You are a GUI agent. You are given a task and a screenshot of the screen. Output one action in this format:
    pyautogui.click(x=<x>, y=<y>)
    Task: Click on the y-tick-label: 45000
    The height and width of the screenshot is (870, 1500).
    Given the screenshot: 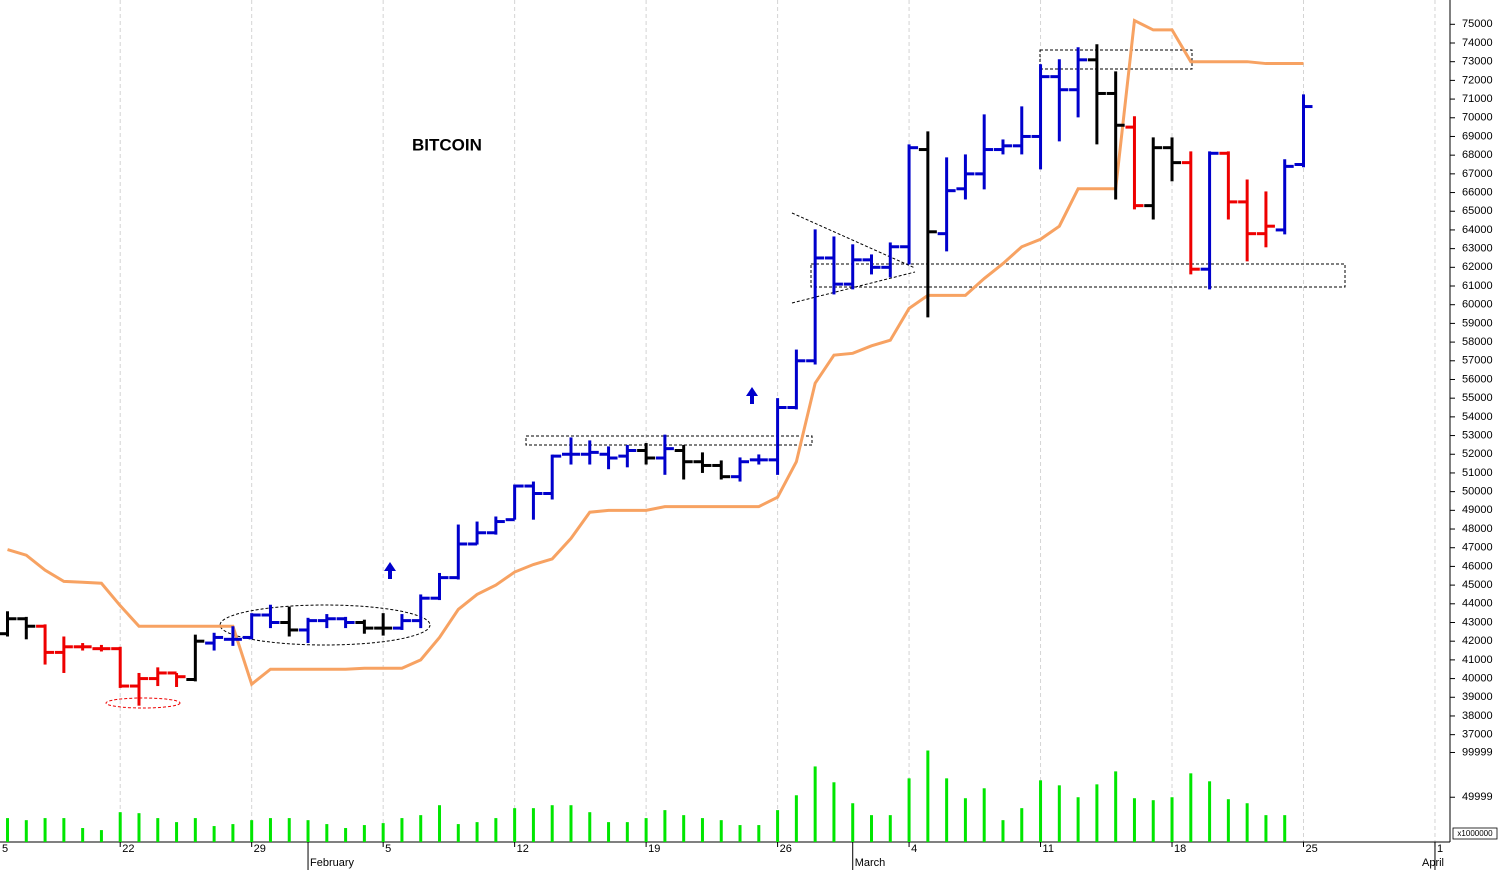 What is the action you would take?
    pyautogui.click(x=1477, y=585)
    